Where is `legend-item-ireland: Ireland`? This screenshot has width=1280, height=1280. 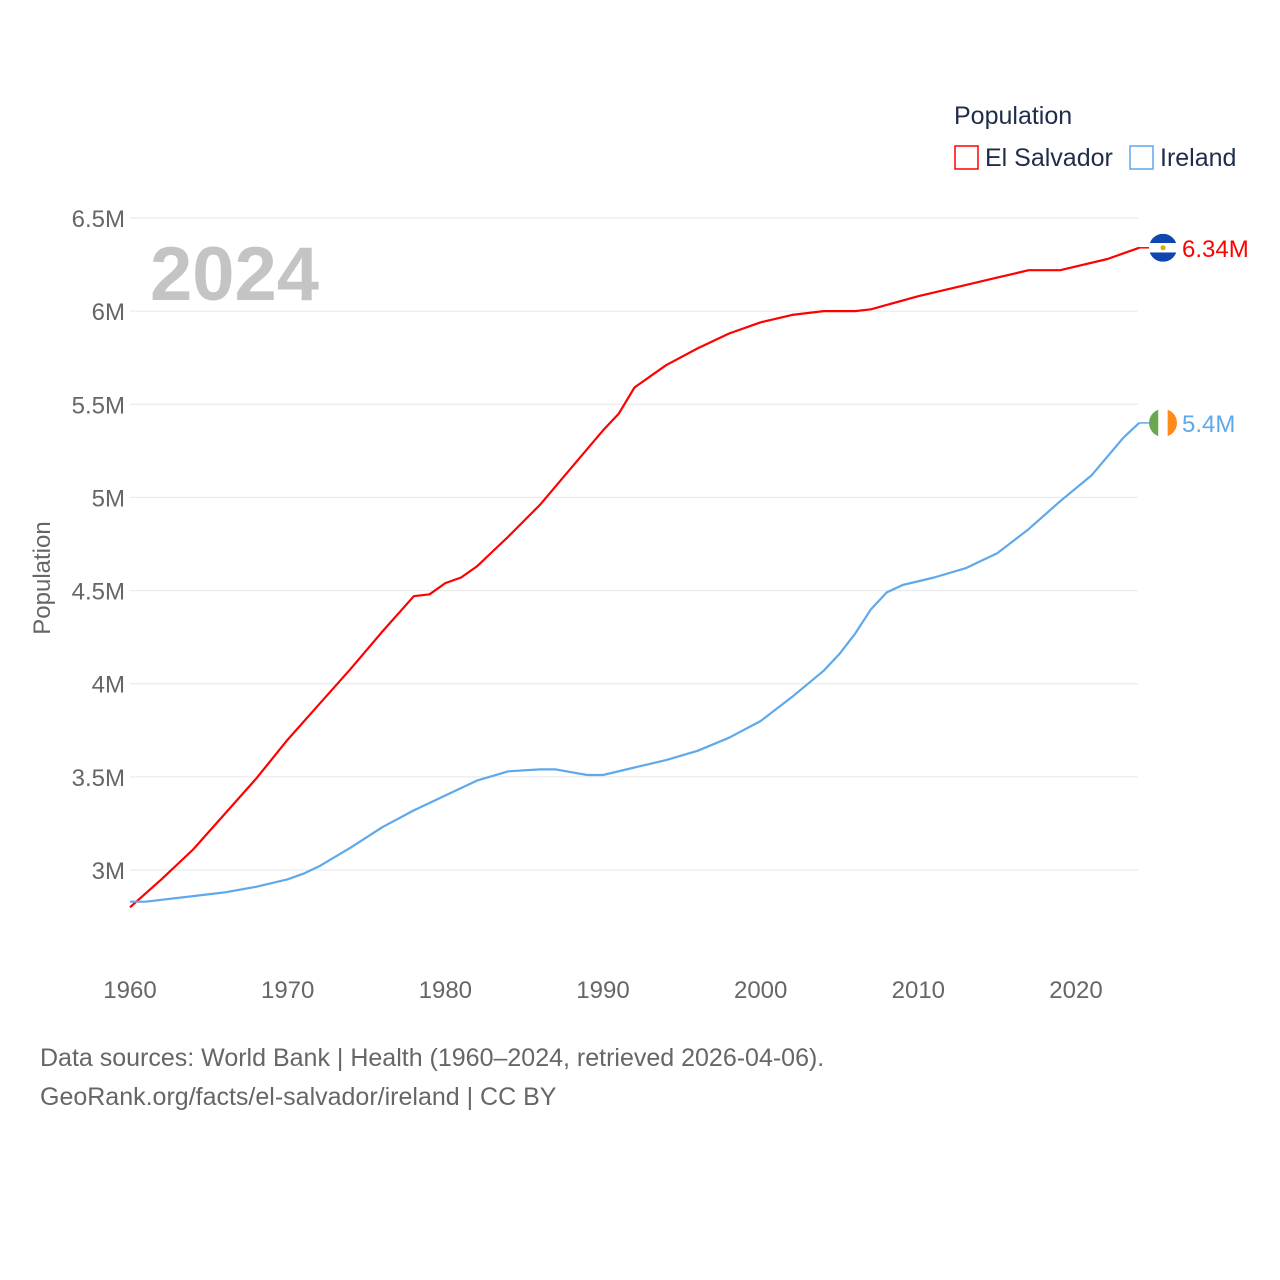
legend-item-ireland: Ireland is located at coordinates (1182, 158).